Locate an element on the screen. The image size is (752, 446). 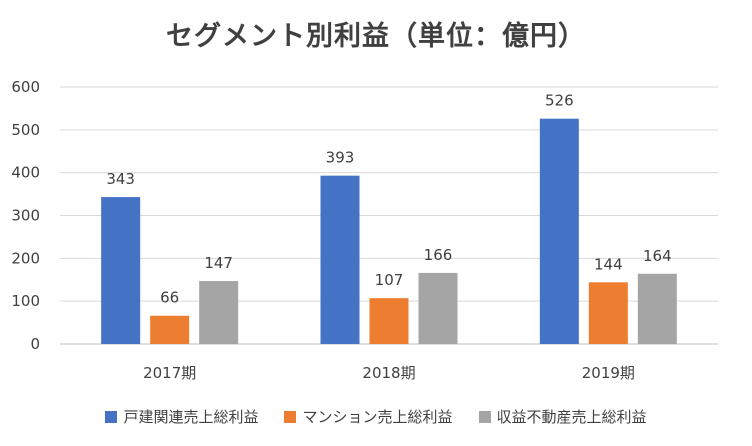
x-tick-label: 2019期 is located at coordinates (608, 373).